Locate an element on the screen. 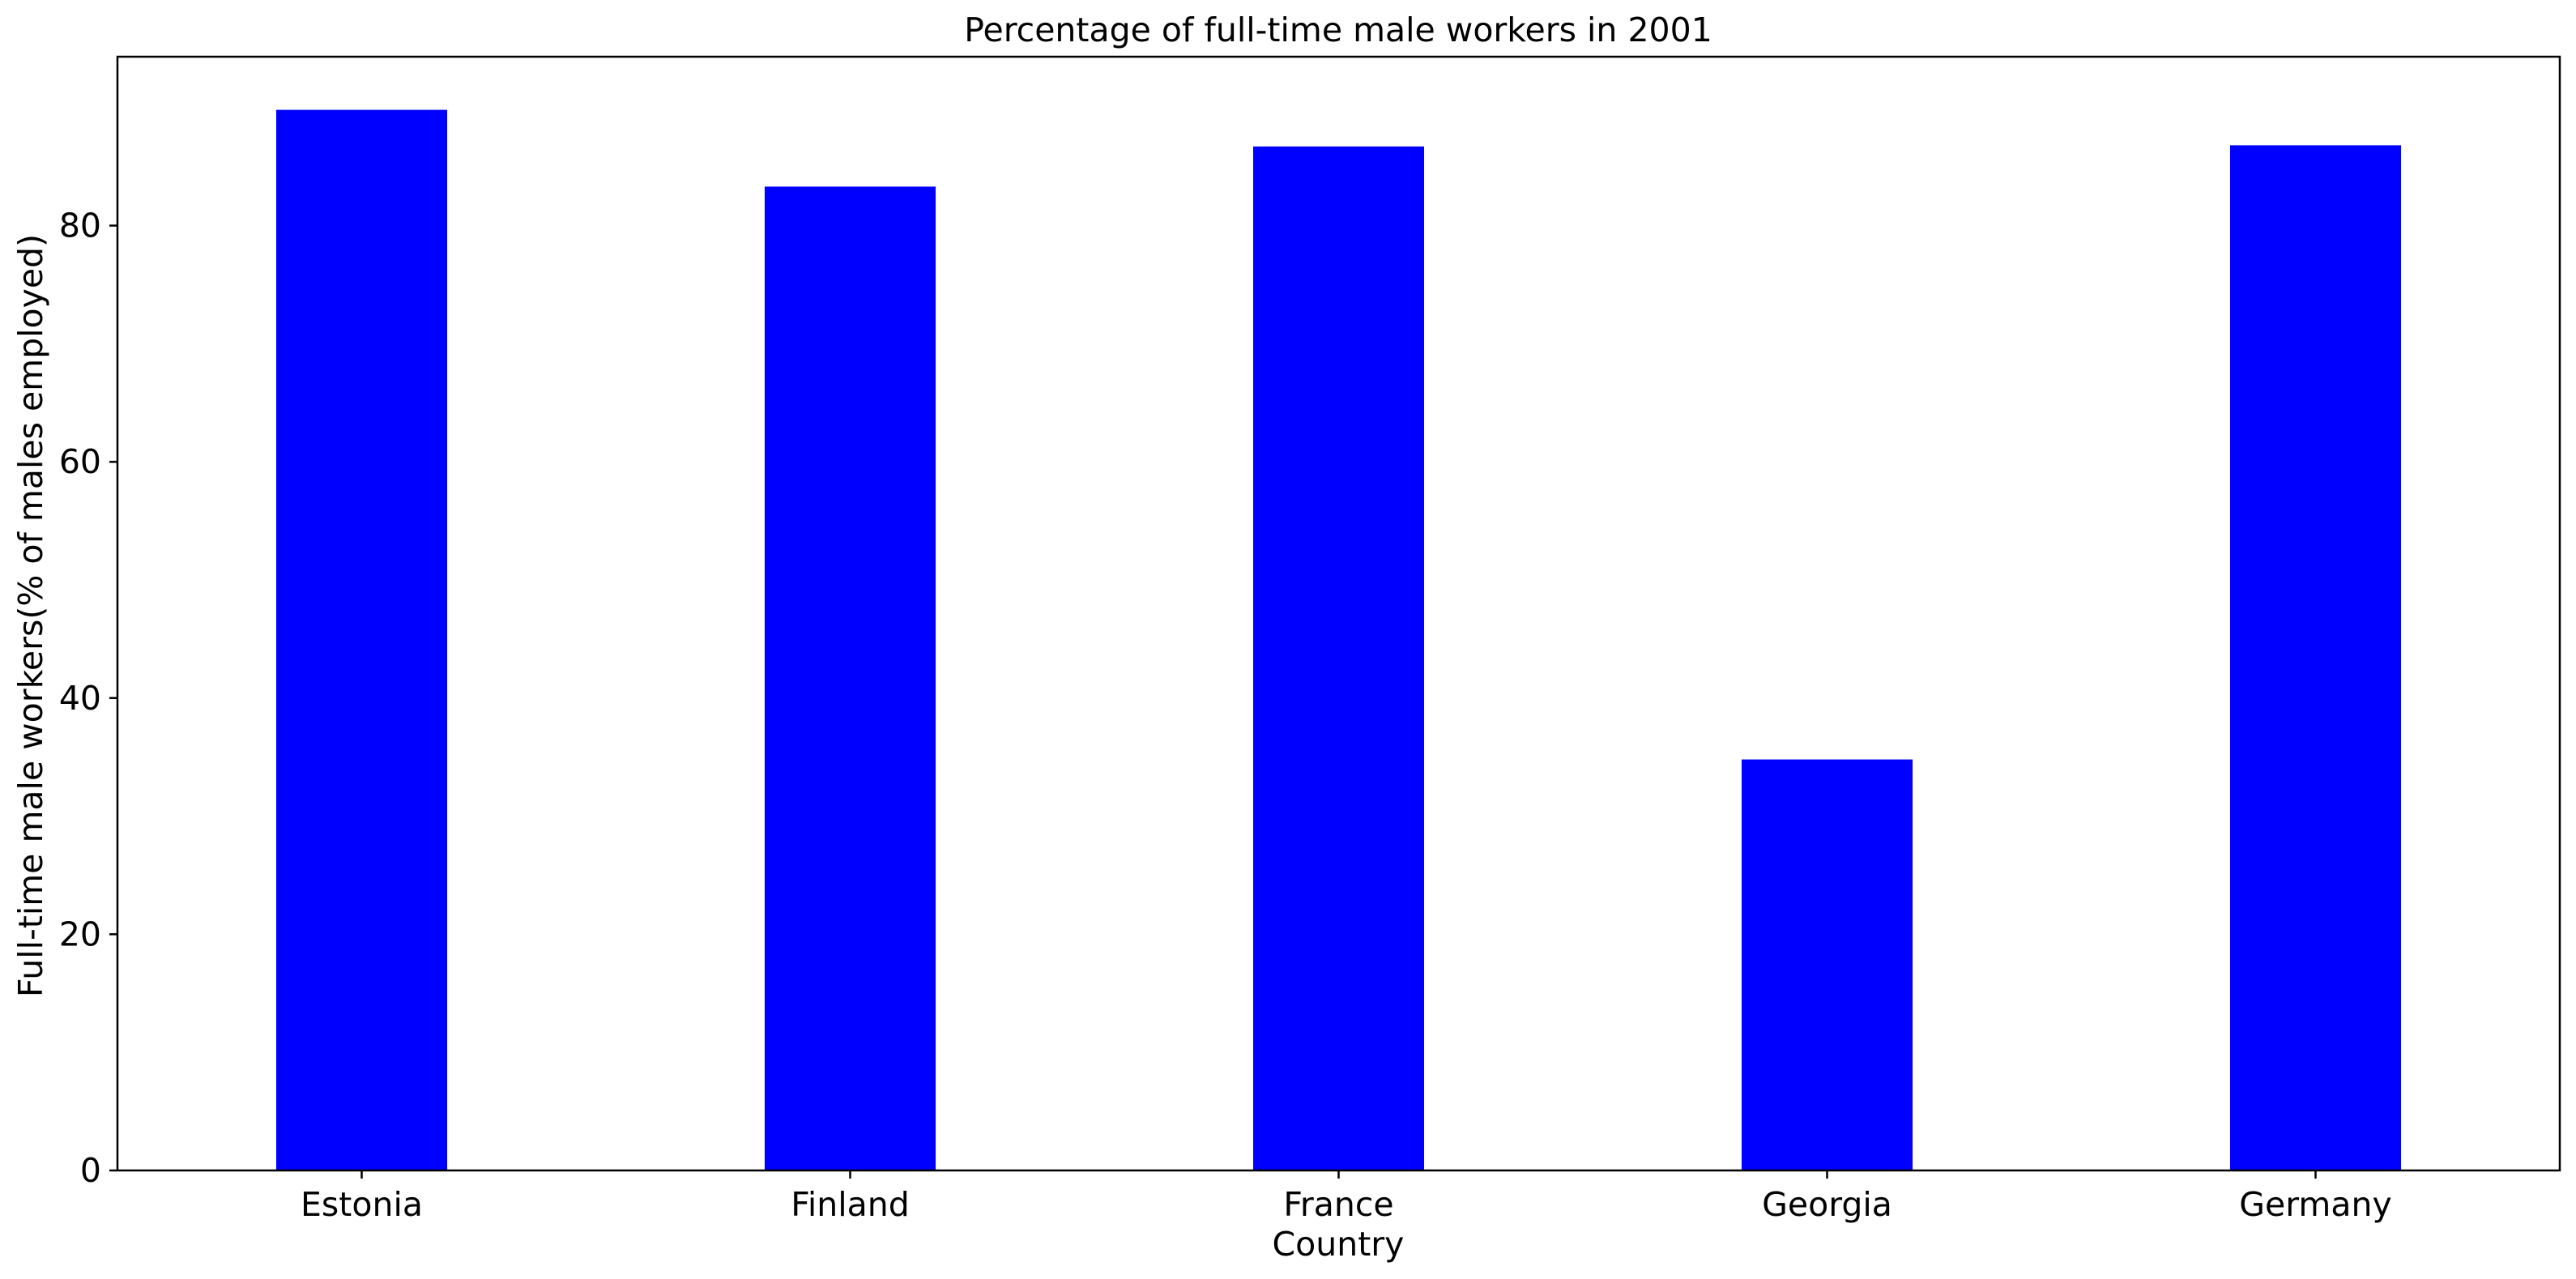 This screenshot has height=1279, width=2576. bar-germany is located at coordinates (2316, 658).